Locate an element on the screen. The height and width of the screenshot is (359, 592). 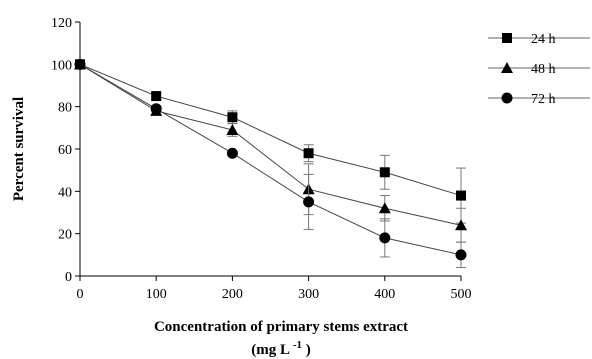
x-tick-label: 500 is located at coordinates (461, 294).